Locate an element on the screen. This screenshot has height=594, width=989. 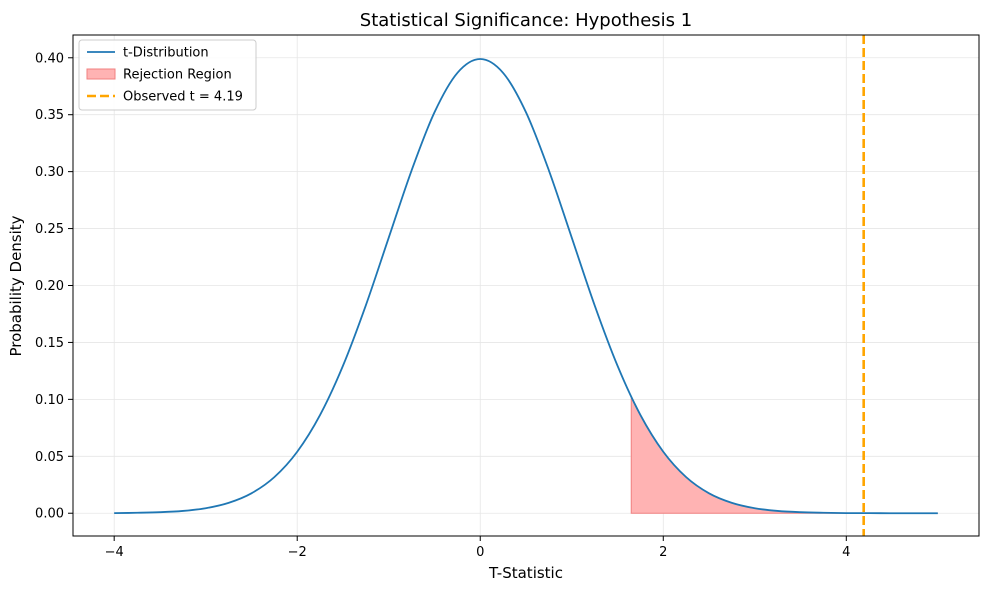
y-tick-label: 0.00 is located at coordinates (49, 514).